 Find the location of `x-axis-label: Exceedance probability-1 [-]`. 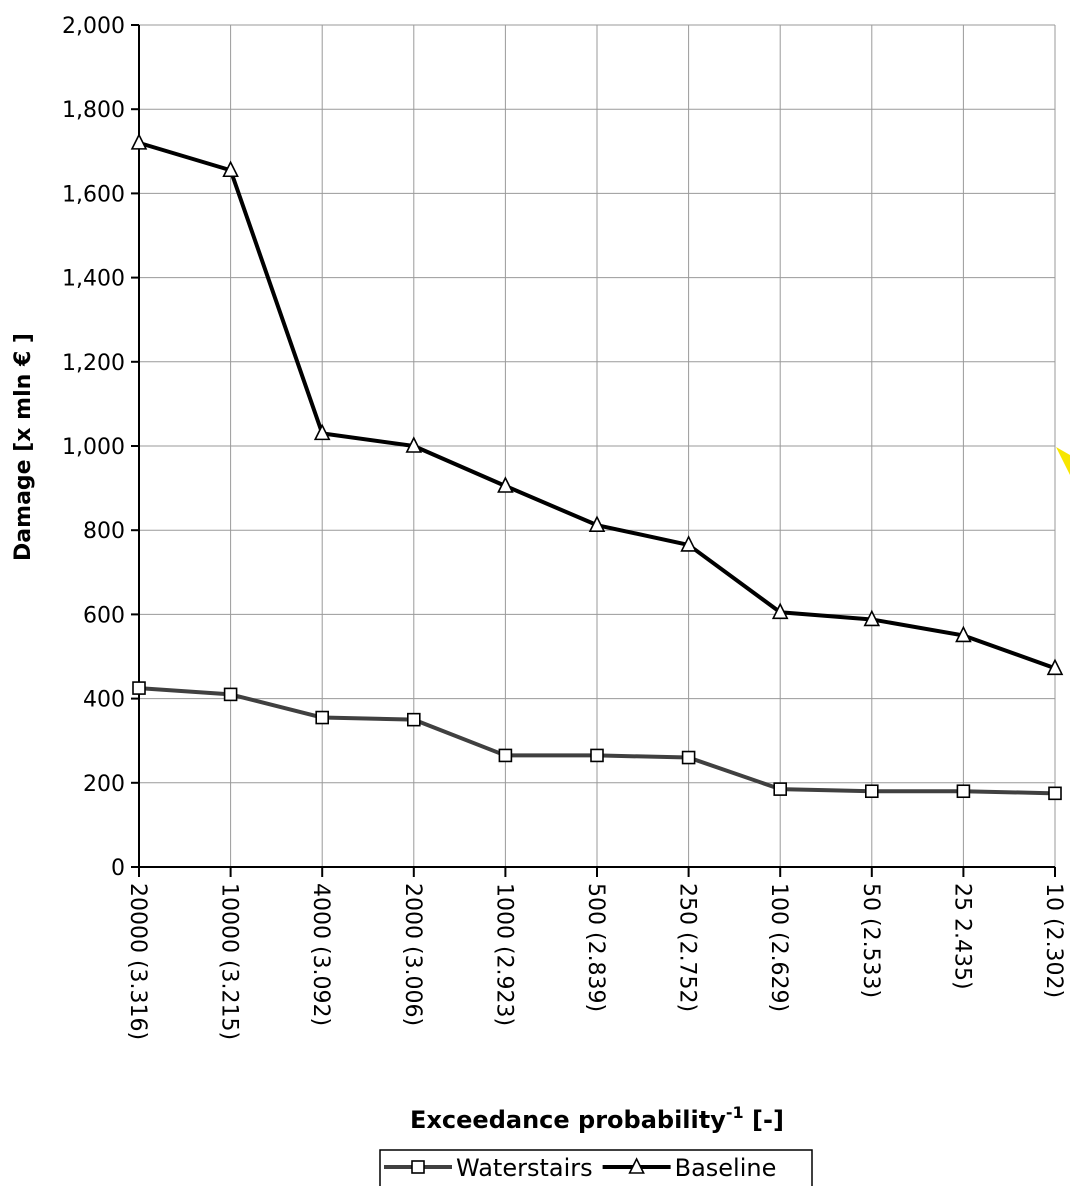

x-axis-label: Exceedance probability-1 [-] is located at coordinates (597, 1118).